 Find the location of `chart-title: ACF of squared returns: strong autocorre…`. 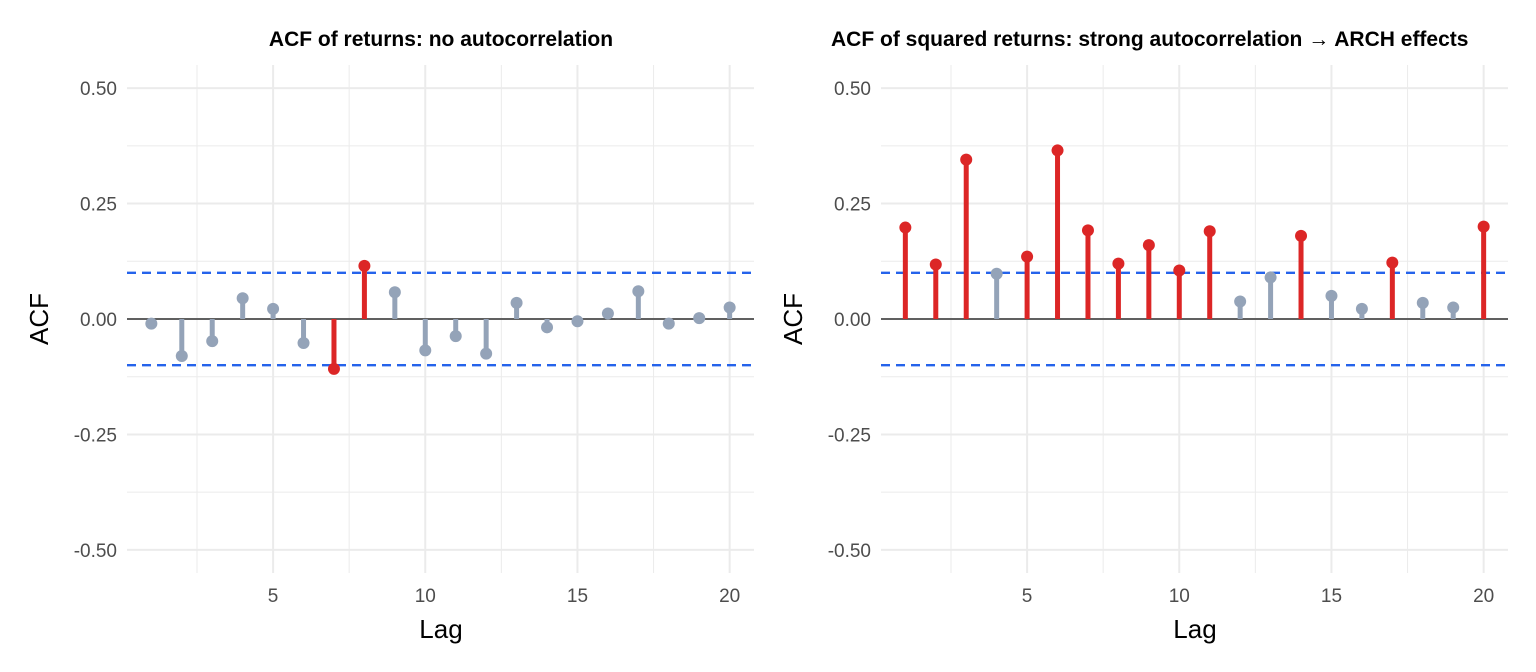

chart-title: ACF of squared returns: strong autocorre… is located at coordinates (1149, 39).